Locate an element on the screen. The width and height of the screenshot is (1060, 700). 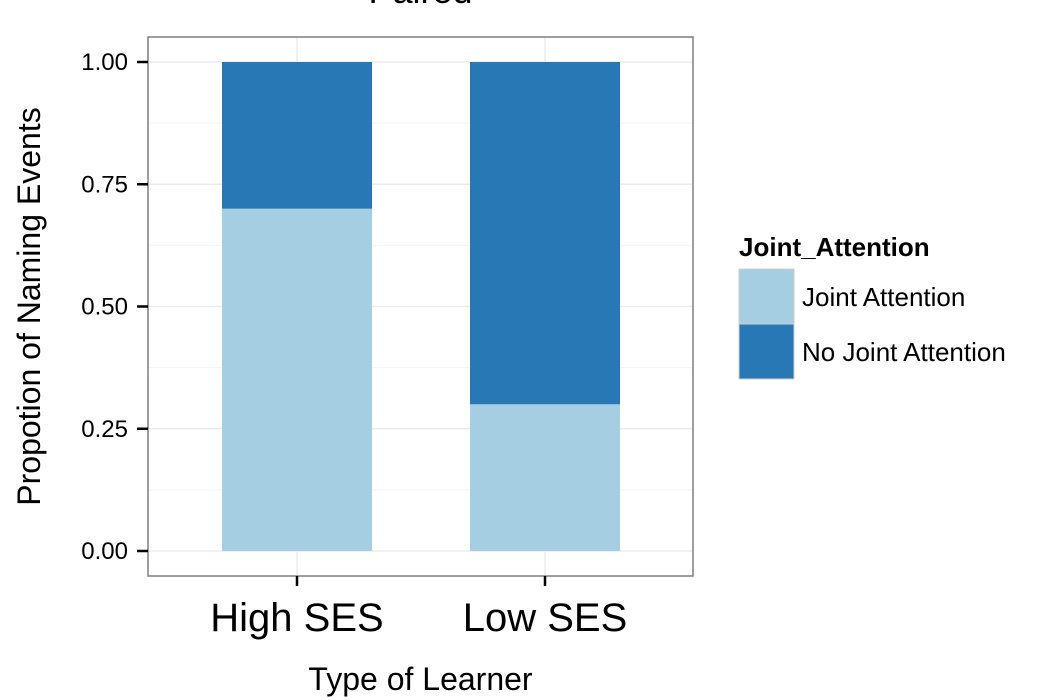
legend-items: Joint Attention No Joint Attention is located at coordinates (872, 324).